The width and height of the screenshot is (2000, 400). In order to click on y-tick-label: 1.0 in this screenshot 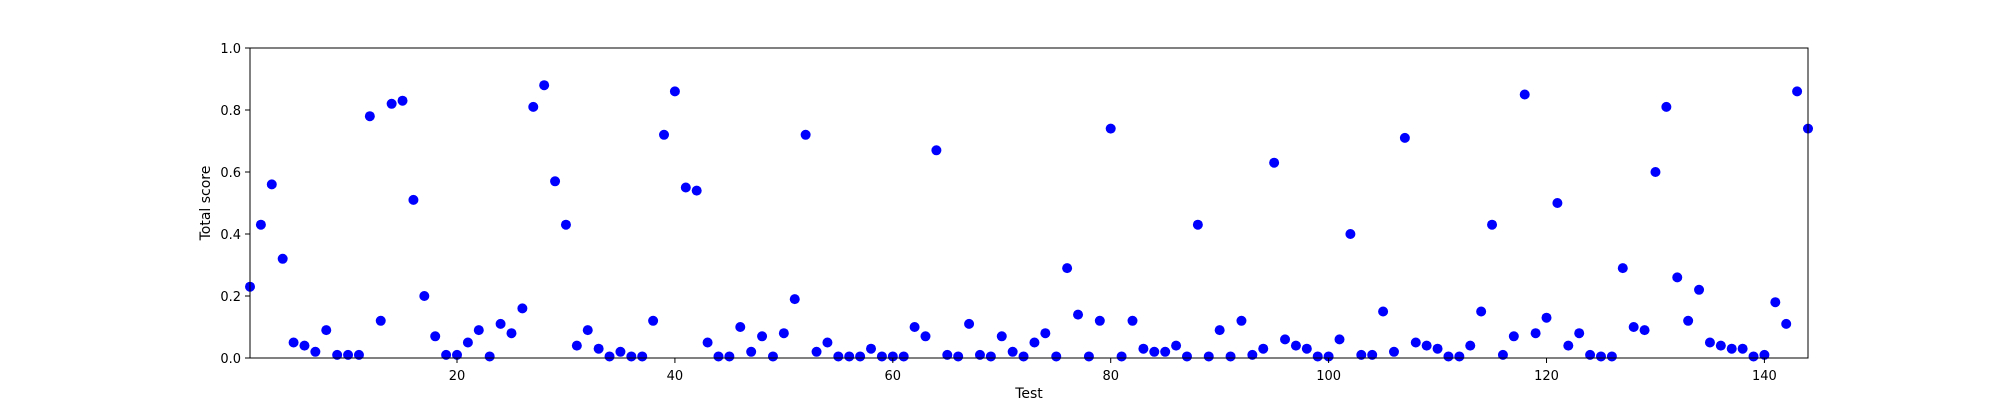, I will do `click(230, 49)`.